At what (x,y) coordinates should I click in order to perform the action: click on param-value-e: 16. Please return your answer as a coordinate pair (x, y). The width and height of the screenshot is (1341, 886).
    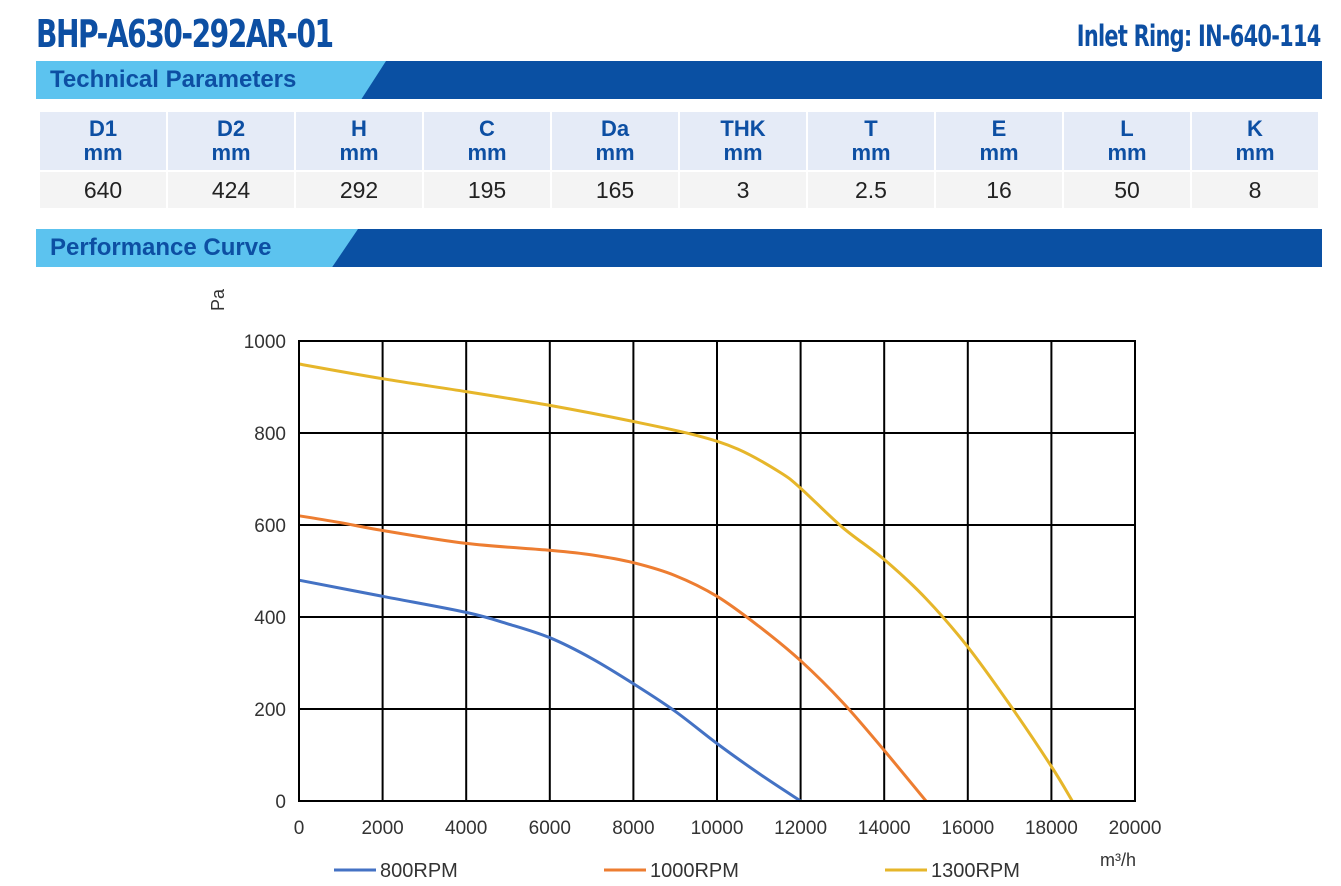
    Looking at the image, I should click on (999, 190).